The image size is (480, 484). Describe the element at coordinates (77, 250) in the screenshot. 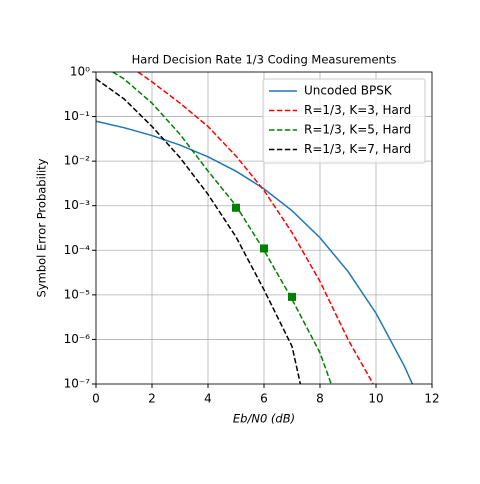

I see `y-tick-label: 10⁻⁴` at that location.